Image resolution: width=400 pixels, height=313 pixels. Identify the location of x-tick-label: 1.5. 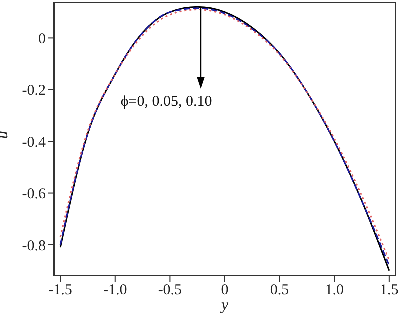
(389, 290).